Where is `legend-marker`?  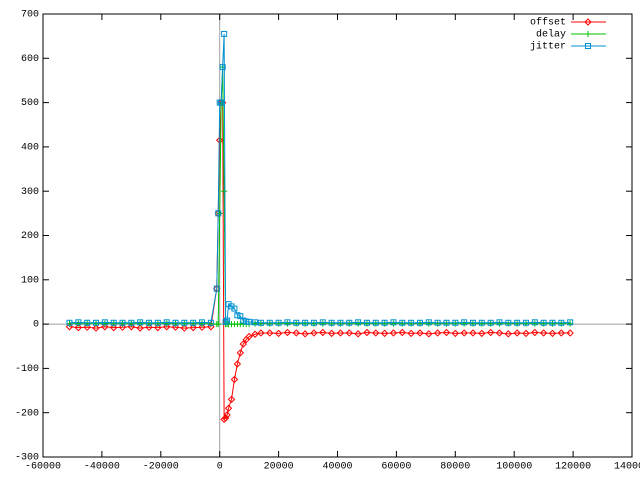
legend-marker is located at coordinates (588, 46).